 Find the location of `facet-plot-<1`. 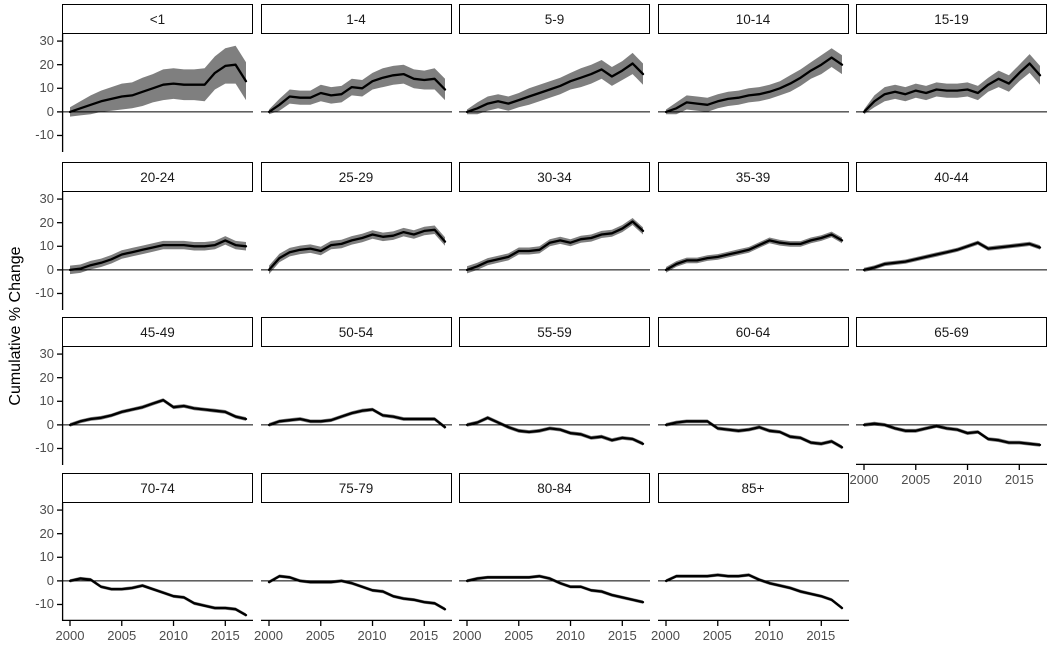

facet-plot-<1 is located at coordinates (155, 93).